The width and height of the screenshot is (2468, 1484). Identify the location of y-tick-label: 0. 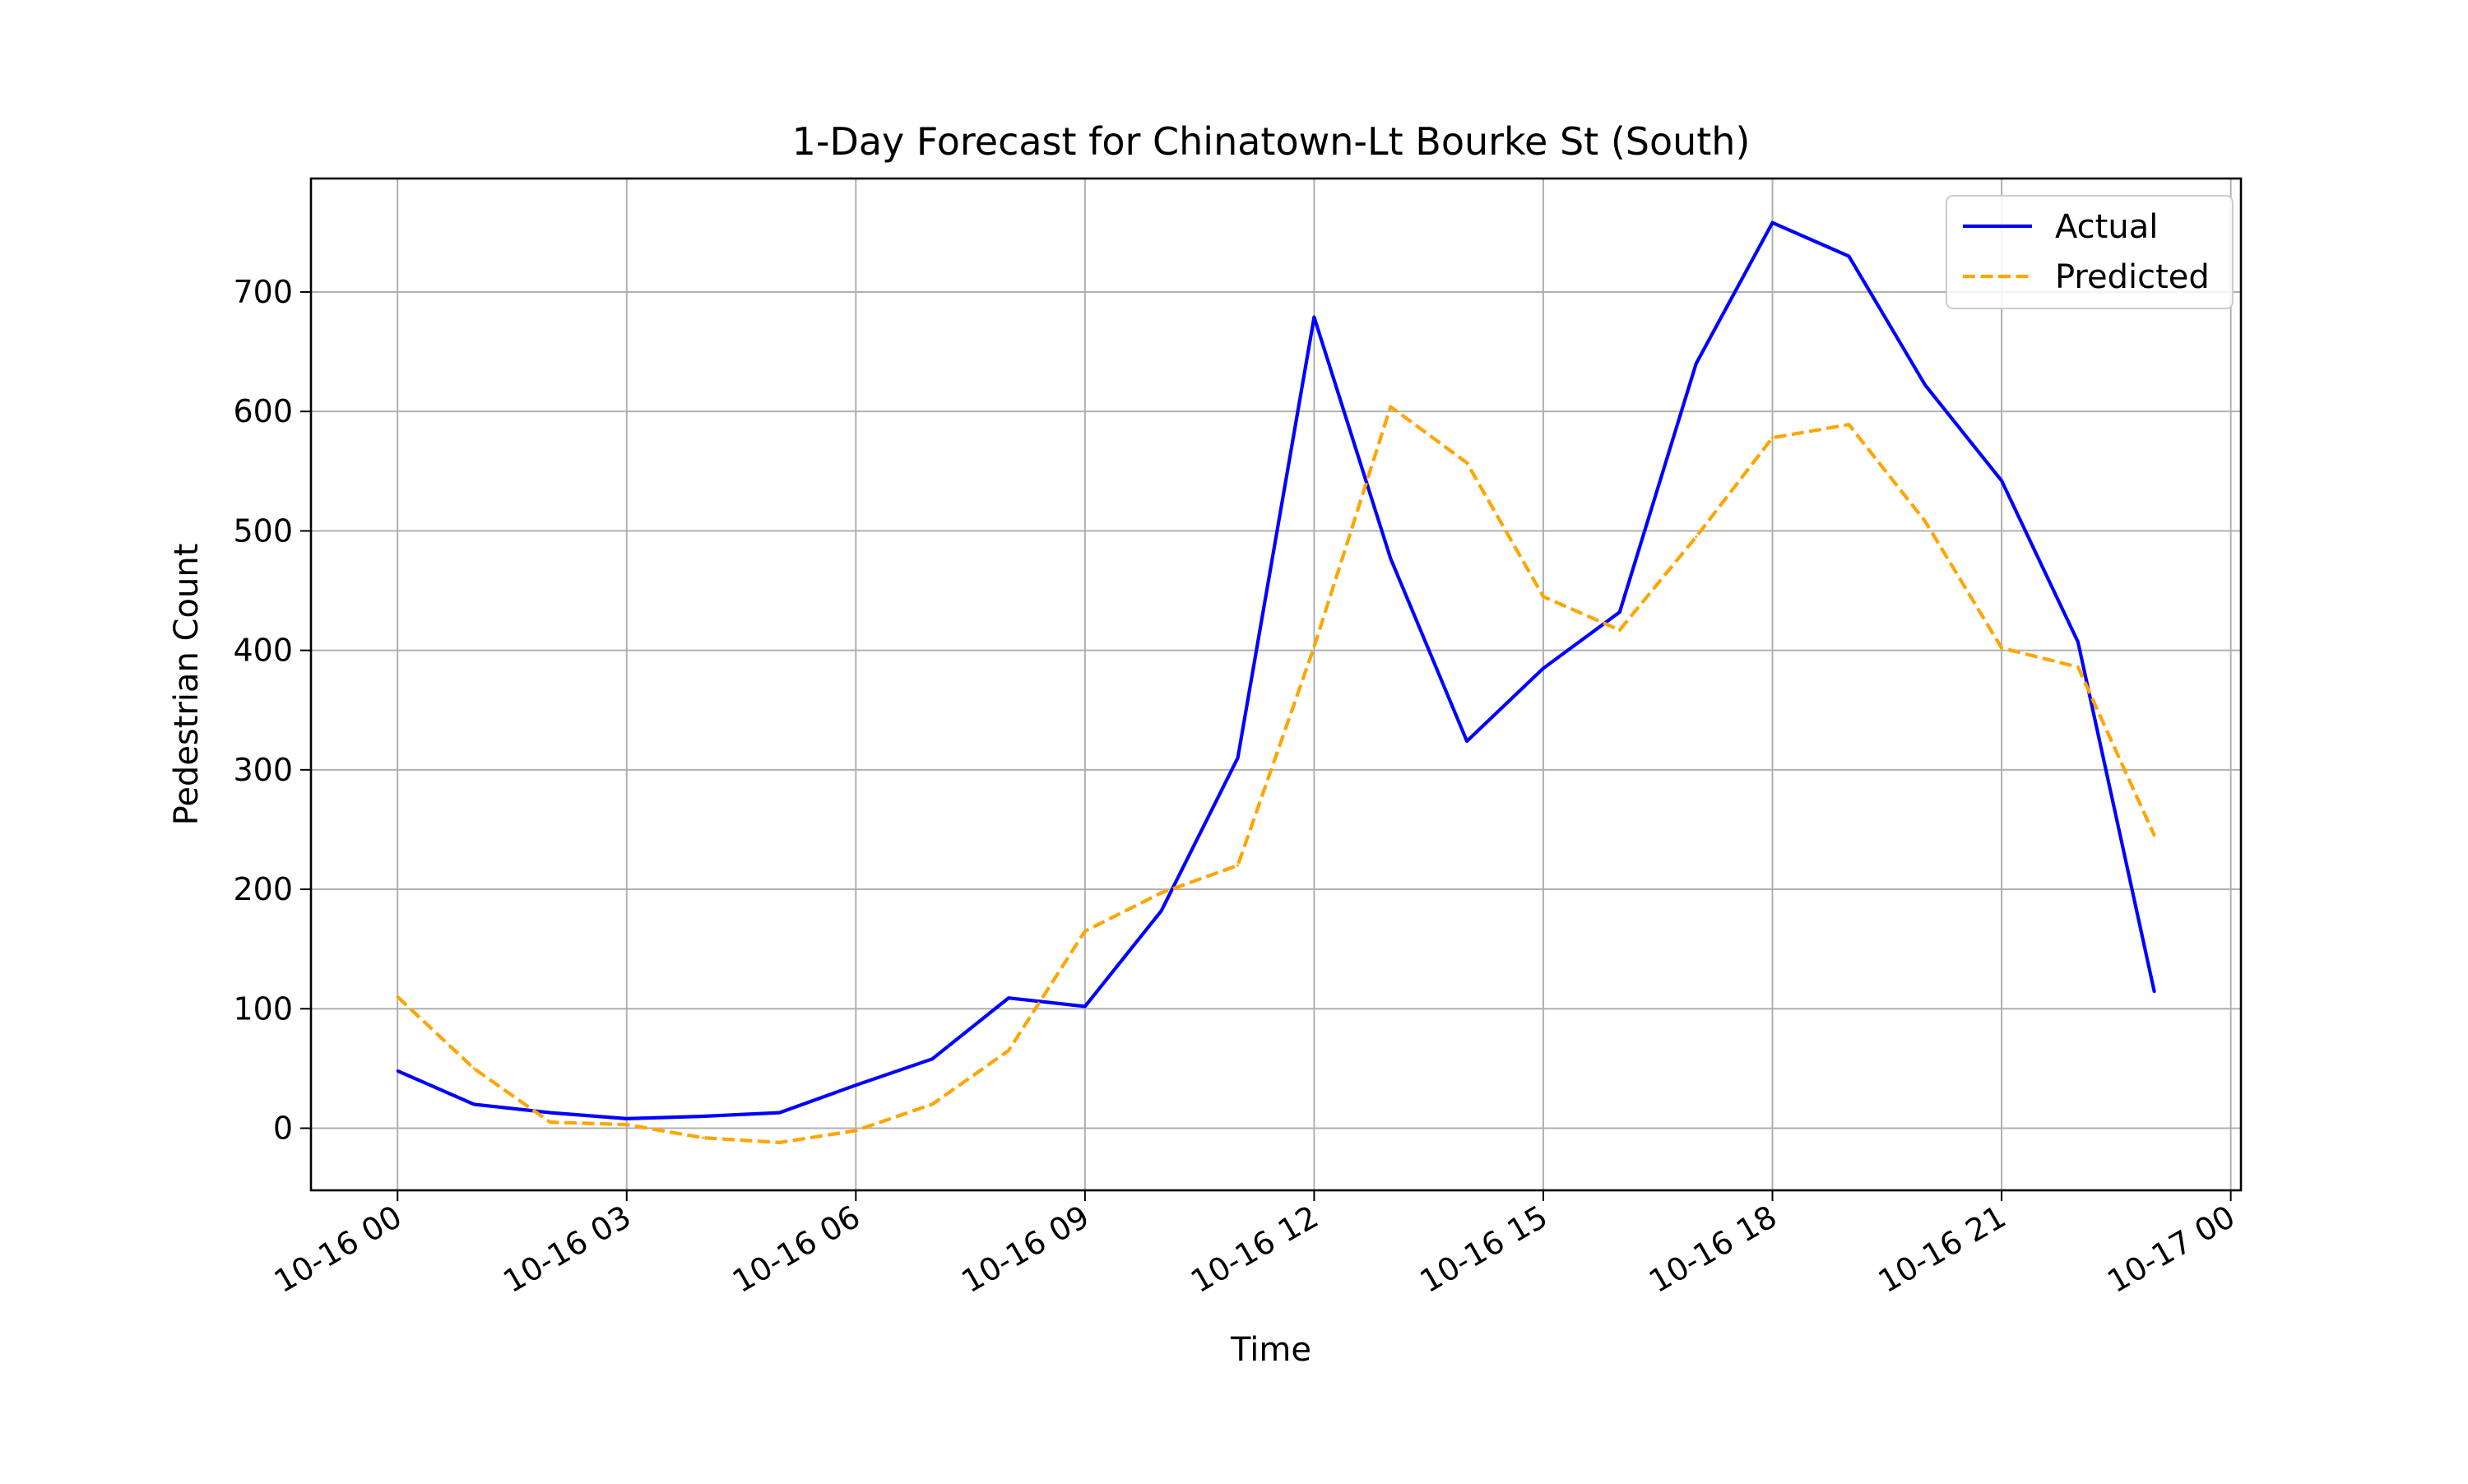
(283, 1128).